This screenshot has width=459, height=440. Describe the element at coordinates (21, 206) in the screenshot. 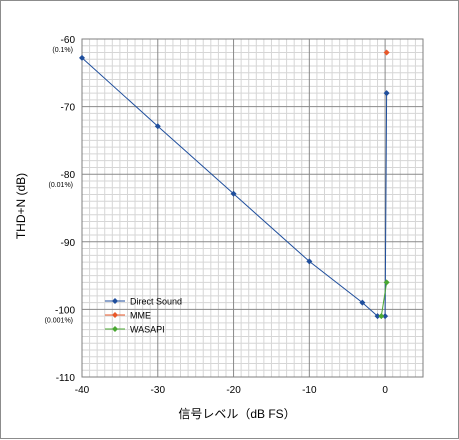

I see `y-axis-title: THD+N (dB)` at that location.